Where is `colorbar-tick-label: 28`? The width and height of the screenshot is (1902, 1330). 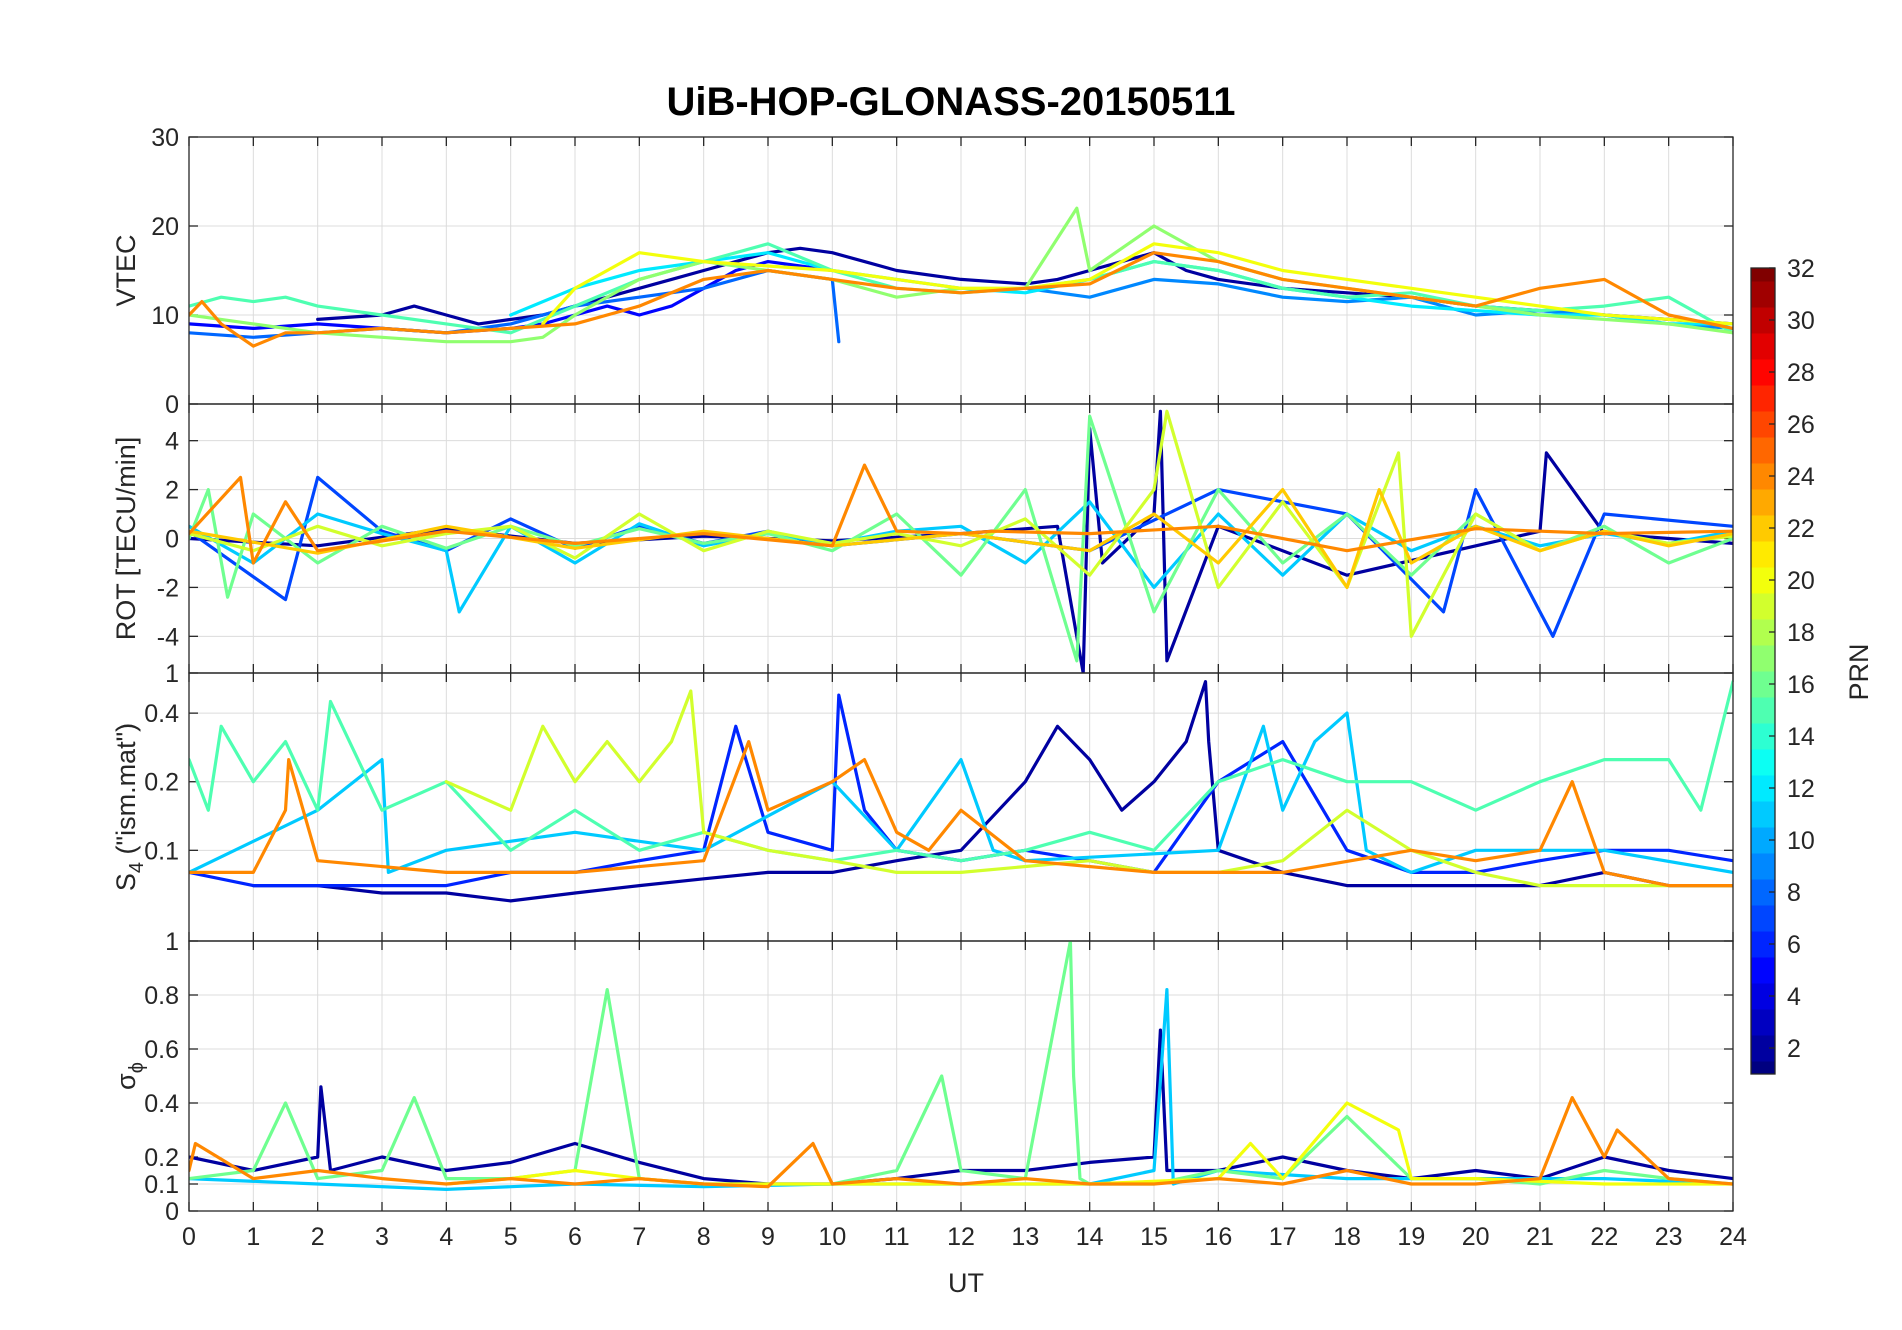 colorbar-tick-label: 28 is located at coordinates (1801, 373).